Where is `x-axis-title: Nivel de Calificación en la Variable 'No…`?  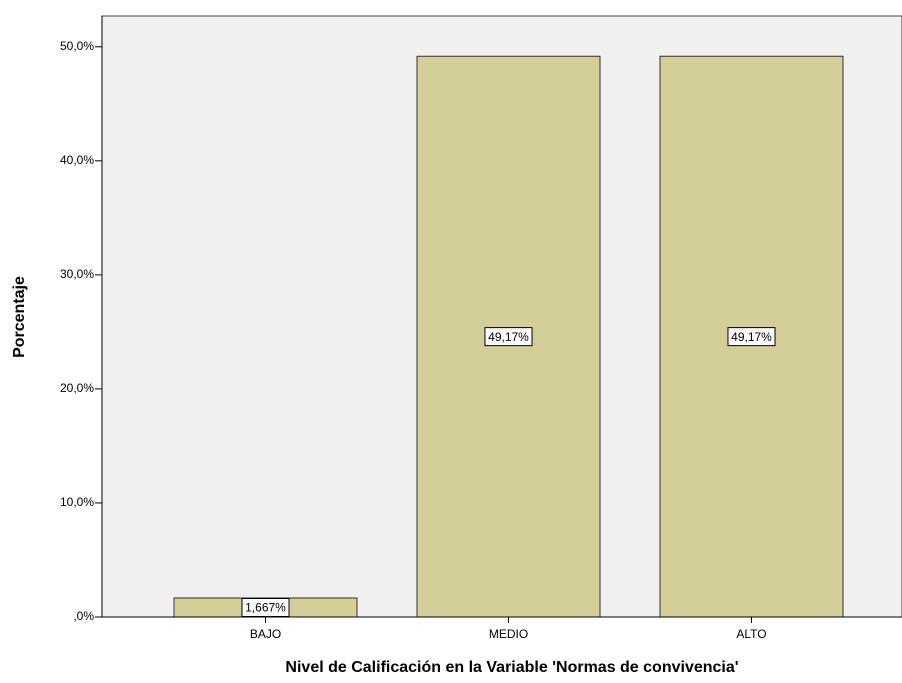
x-axis-title: Nivel de Calificación en la Variable 'No… is located at coordinates (511, 667).